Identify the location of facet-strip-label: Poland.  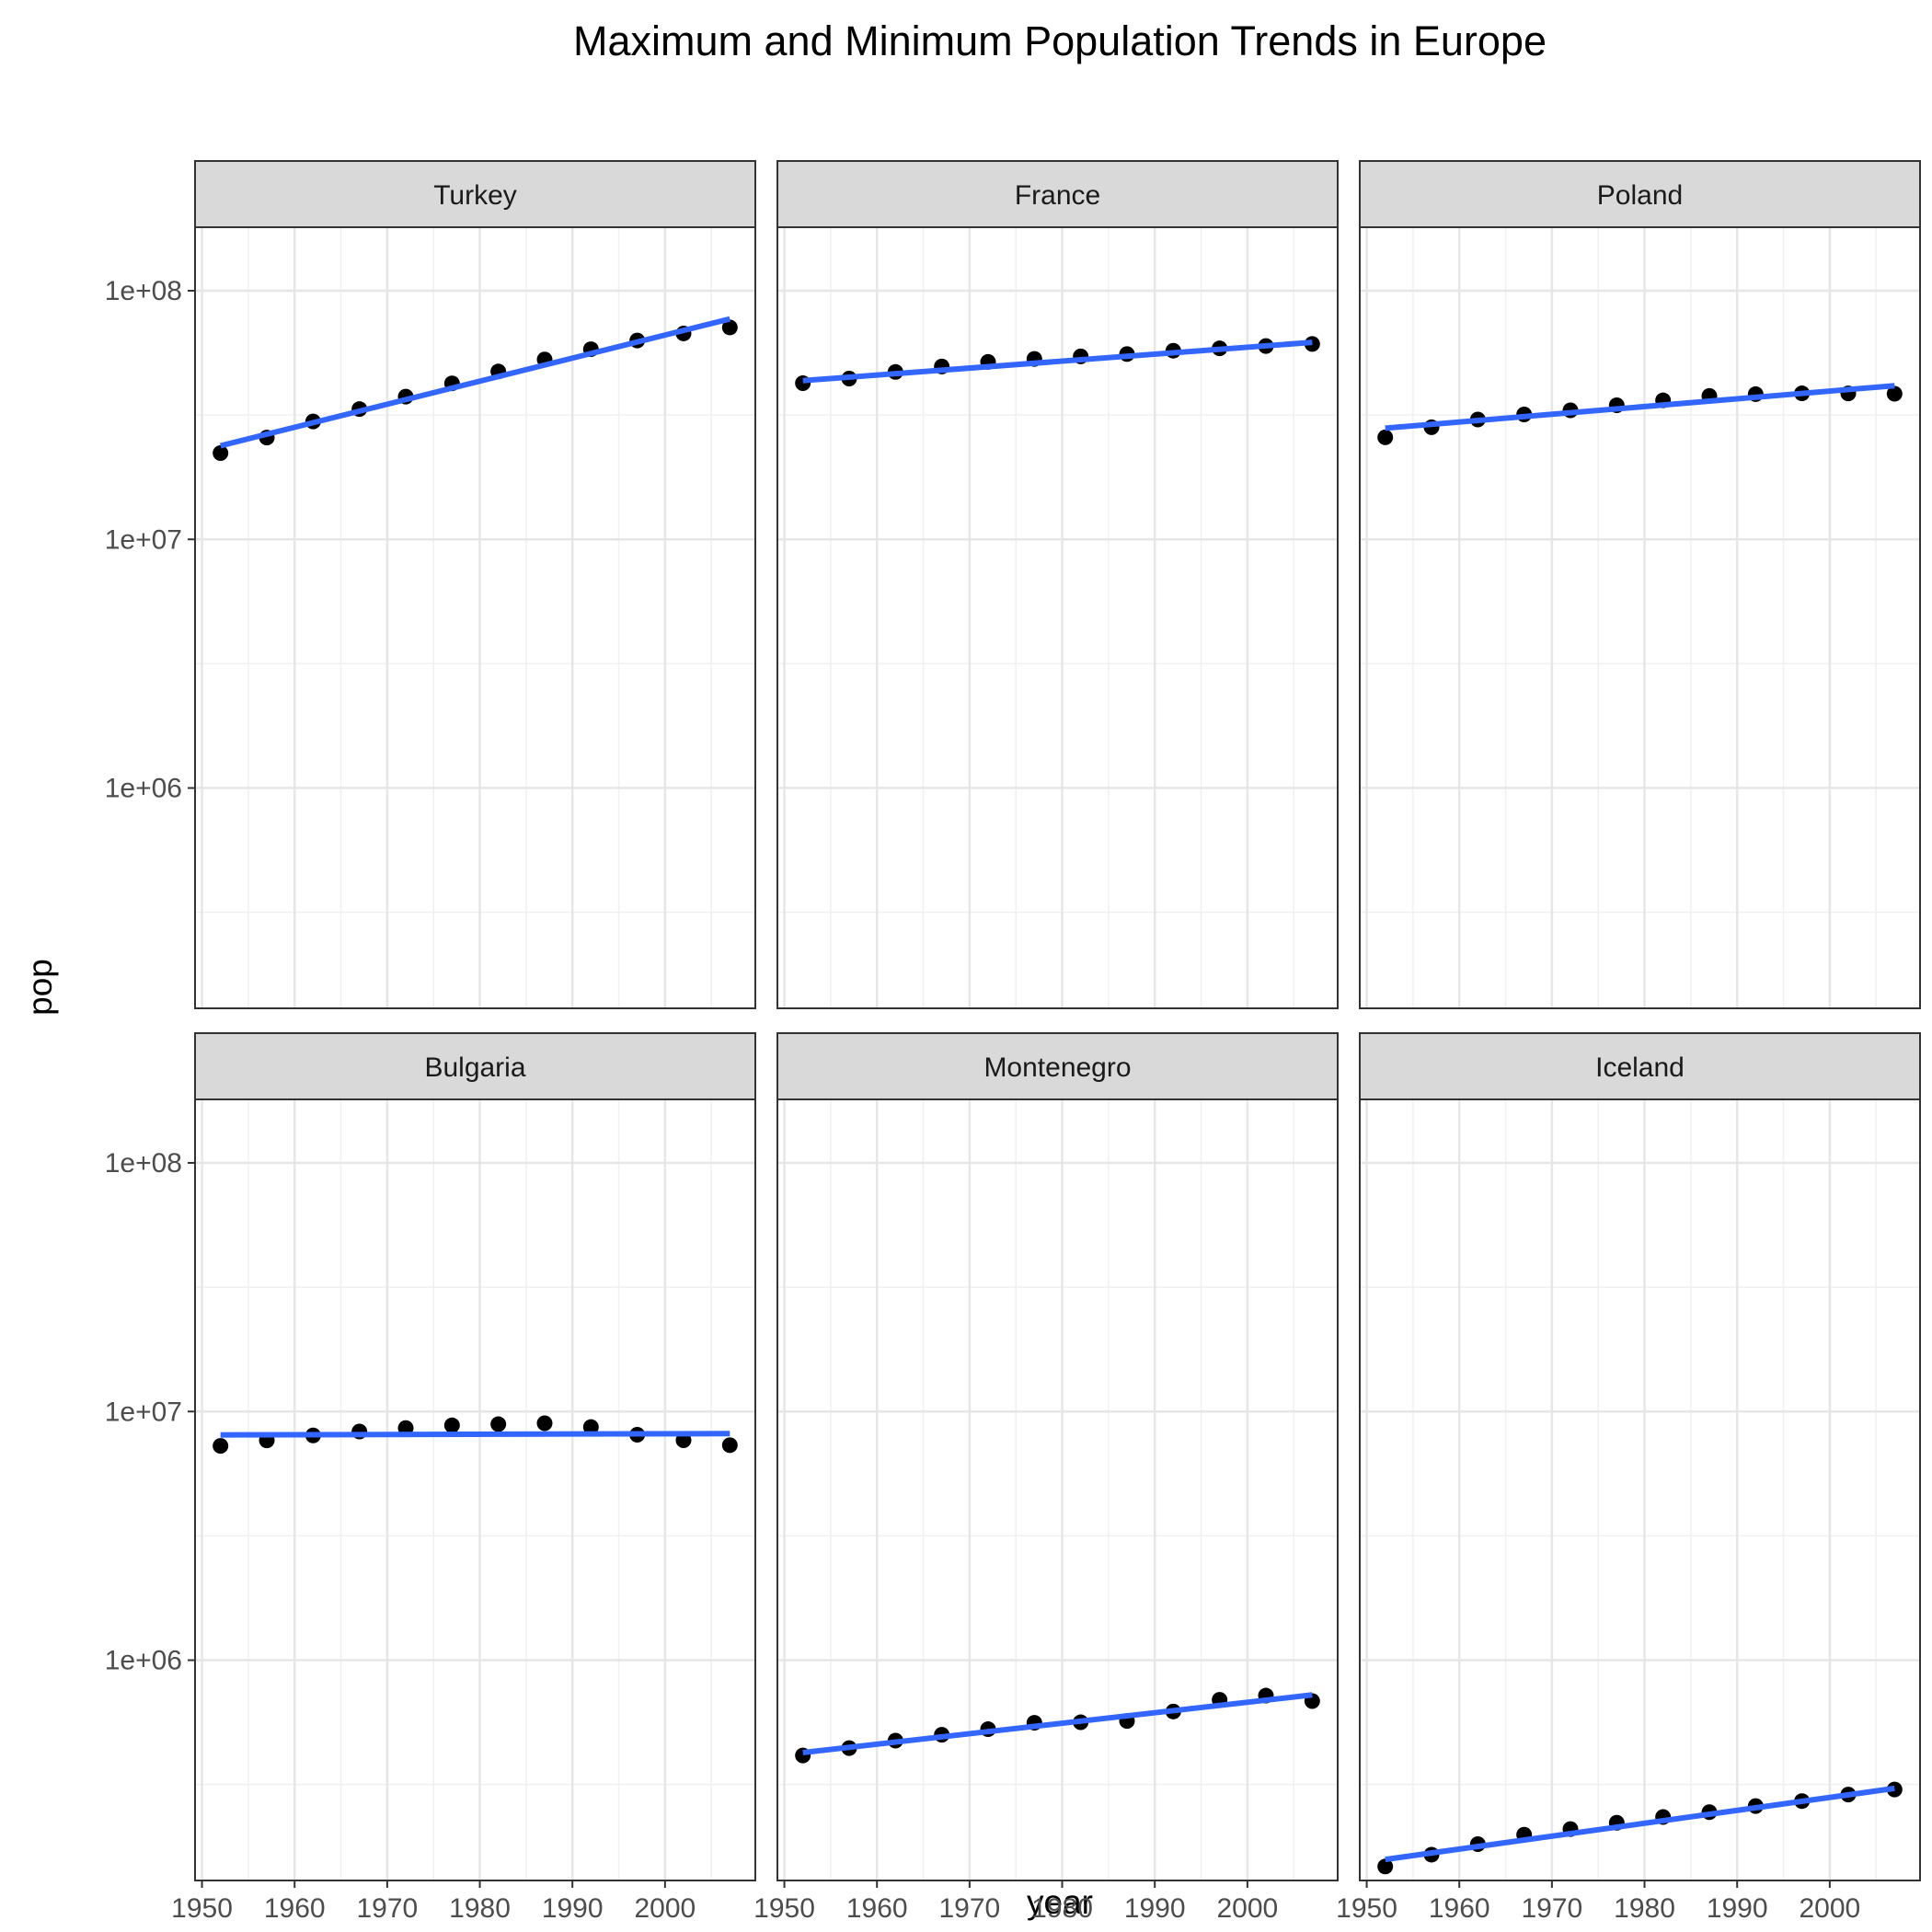
(1640, 195).